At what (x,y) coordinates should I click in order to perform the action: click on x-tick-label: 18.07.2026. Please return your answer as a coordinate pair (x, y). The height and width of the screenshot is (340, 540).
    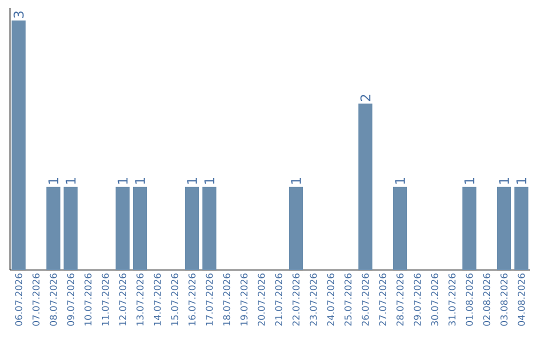
    Looking at the image, I should click on (226, 300).